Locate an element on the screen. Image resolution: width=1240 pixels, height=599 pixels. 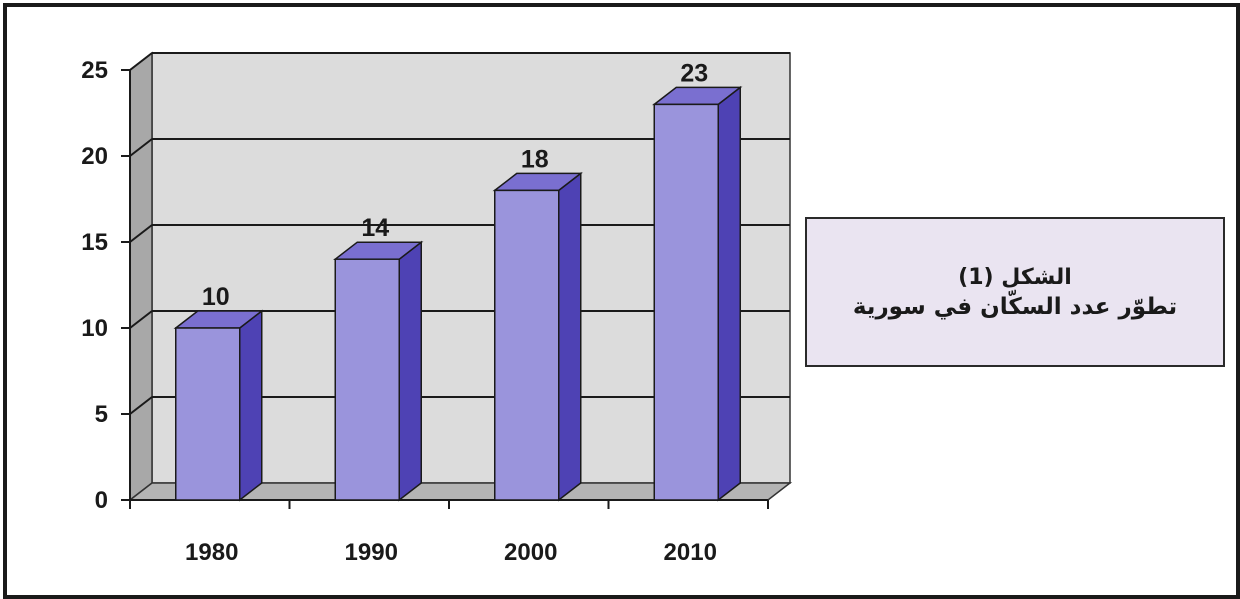
y-tick-label: 0 is located at coordinates (101, 500).